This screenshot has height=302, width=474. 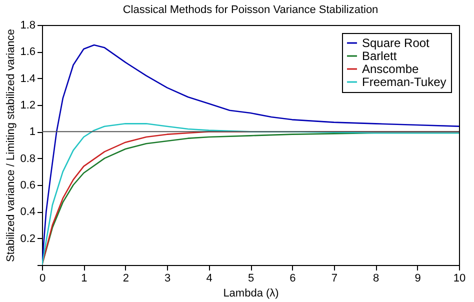 What do you see at coordinates (459, 278) in the screenshot?
I see `x-tick-label: 10` at bounding box center [459, 278].